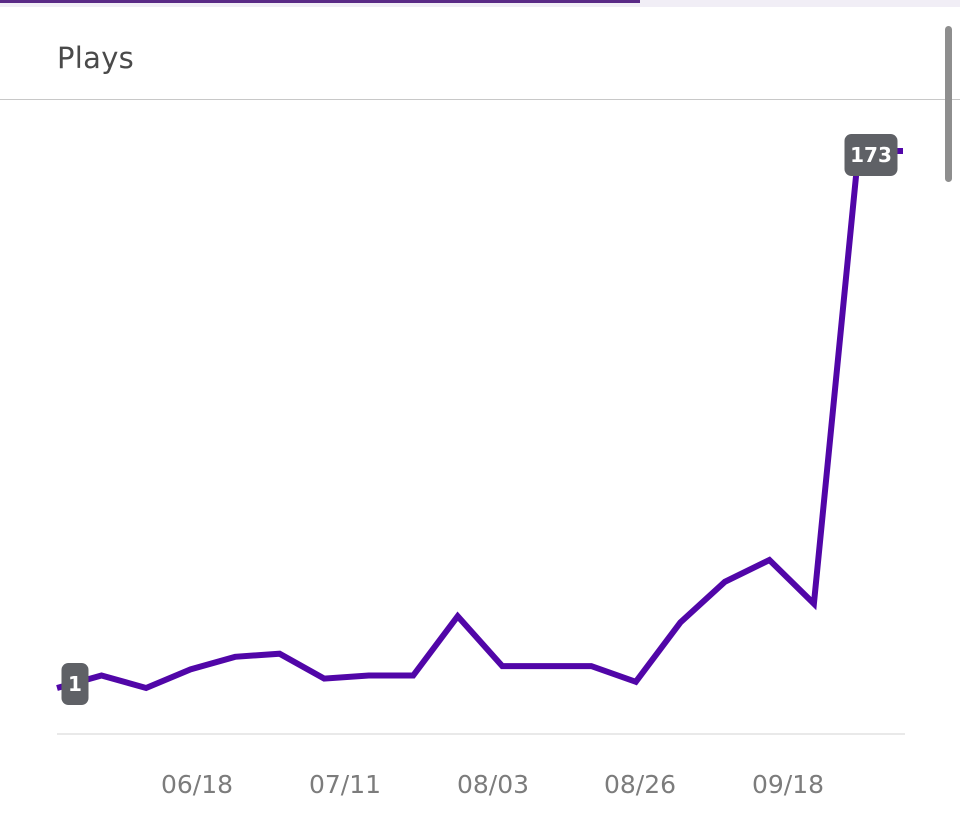  I want to click on top-progress-track, so click(480, 3).